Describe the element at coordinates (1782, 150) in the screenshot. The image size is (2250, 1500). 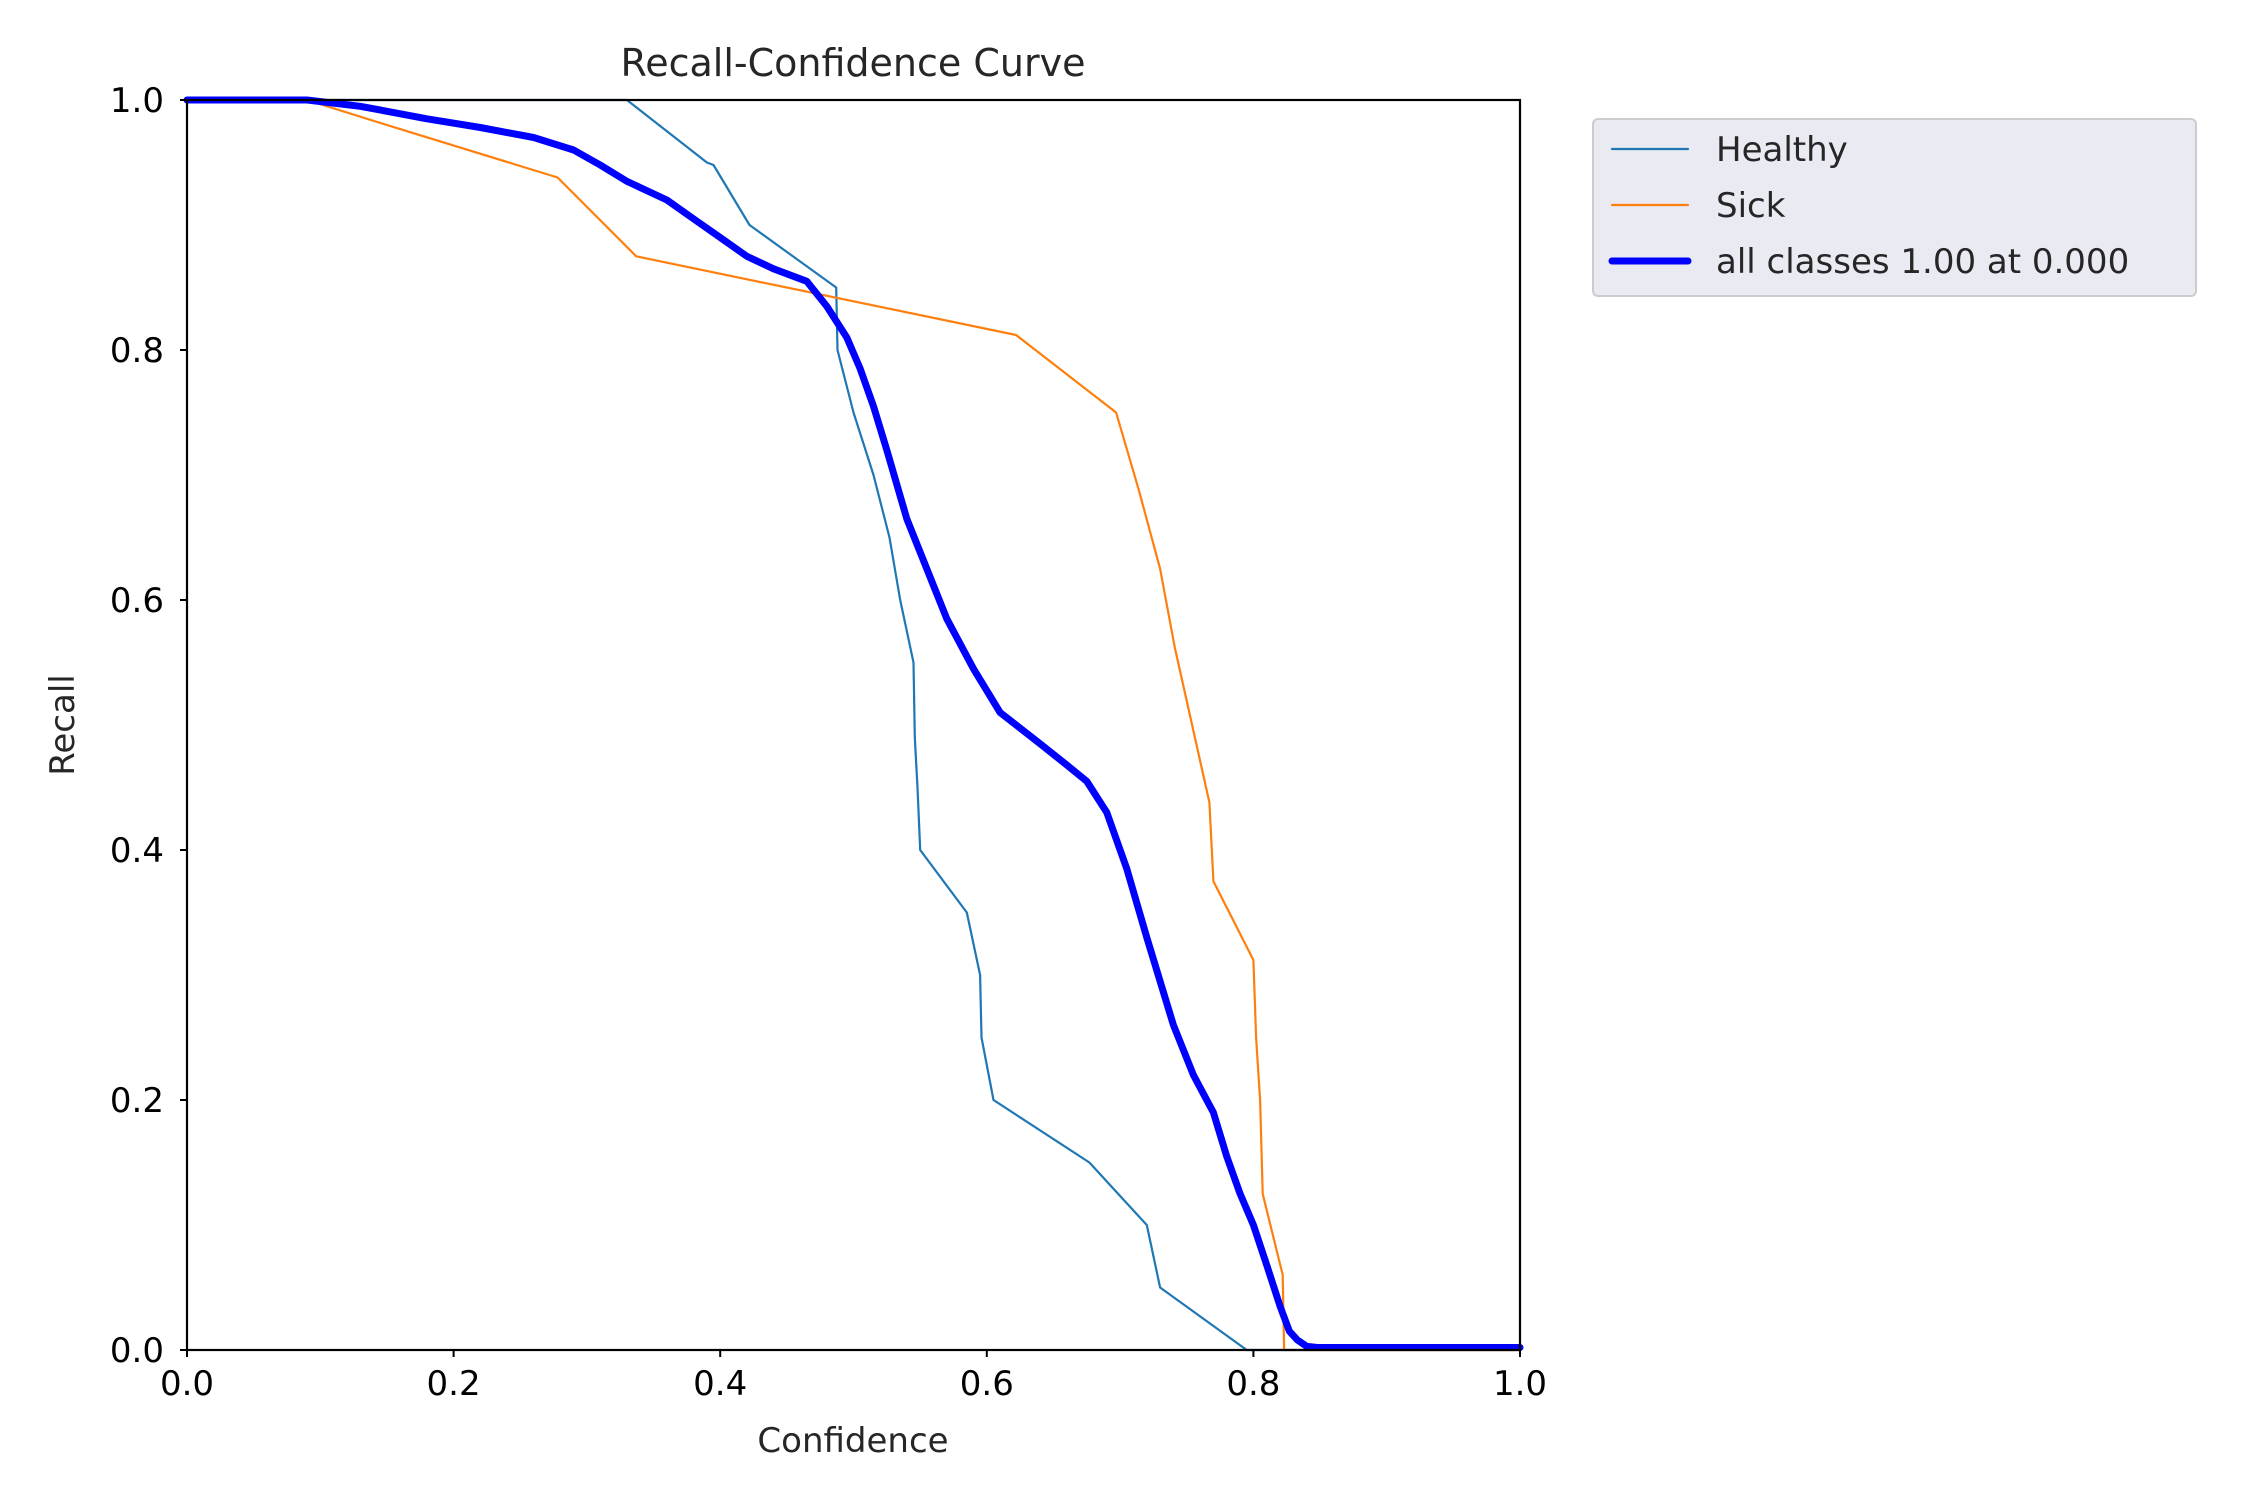
I see `legend-label: Healthy` at that location.